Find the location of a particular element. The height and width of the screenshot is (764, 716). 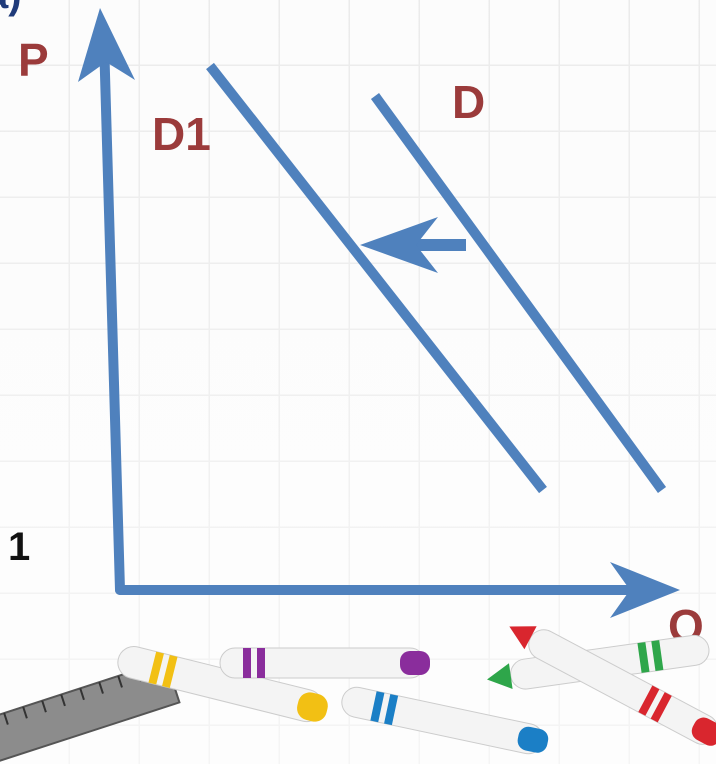

shift-arrowhead is located at coordinates (399, 245).